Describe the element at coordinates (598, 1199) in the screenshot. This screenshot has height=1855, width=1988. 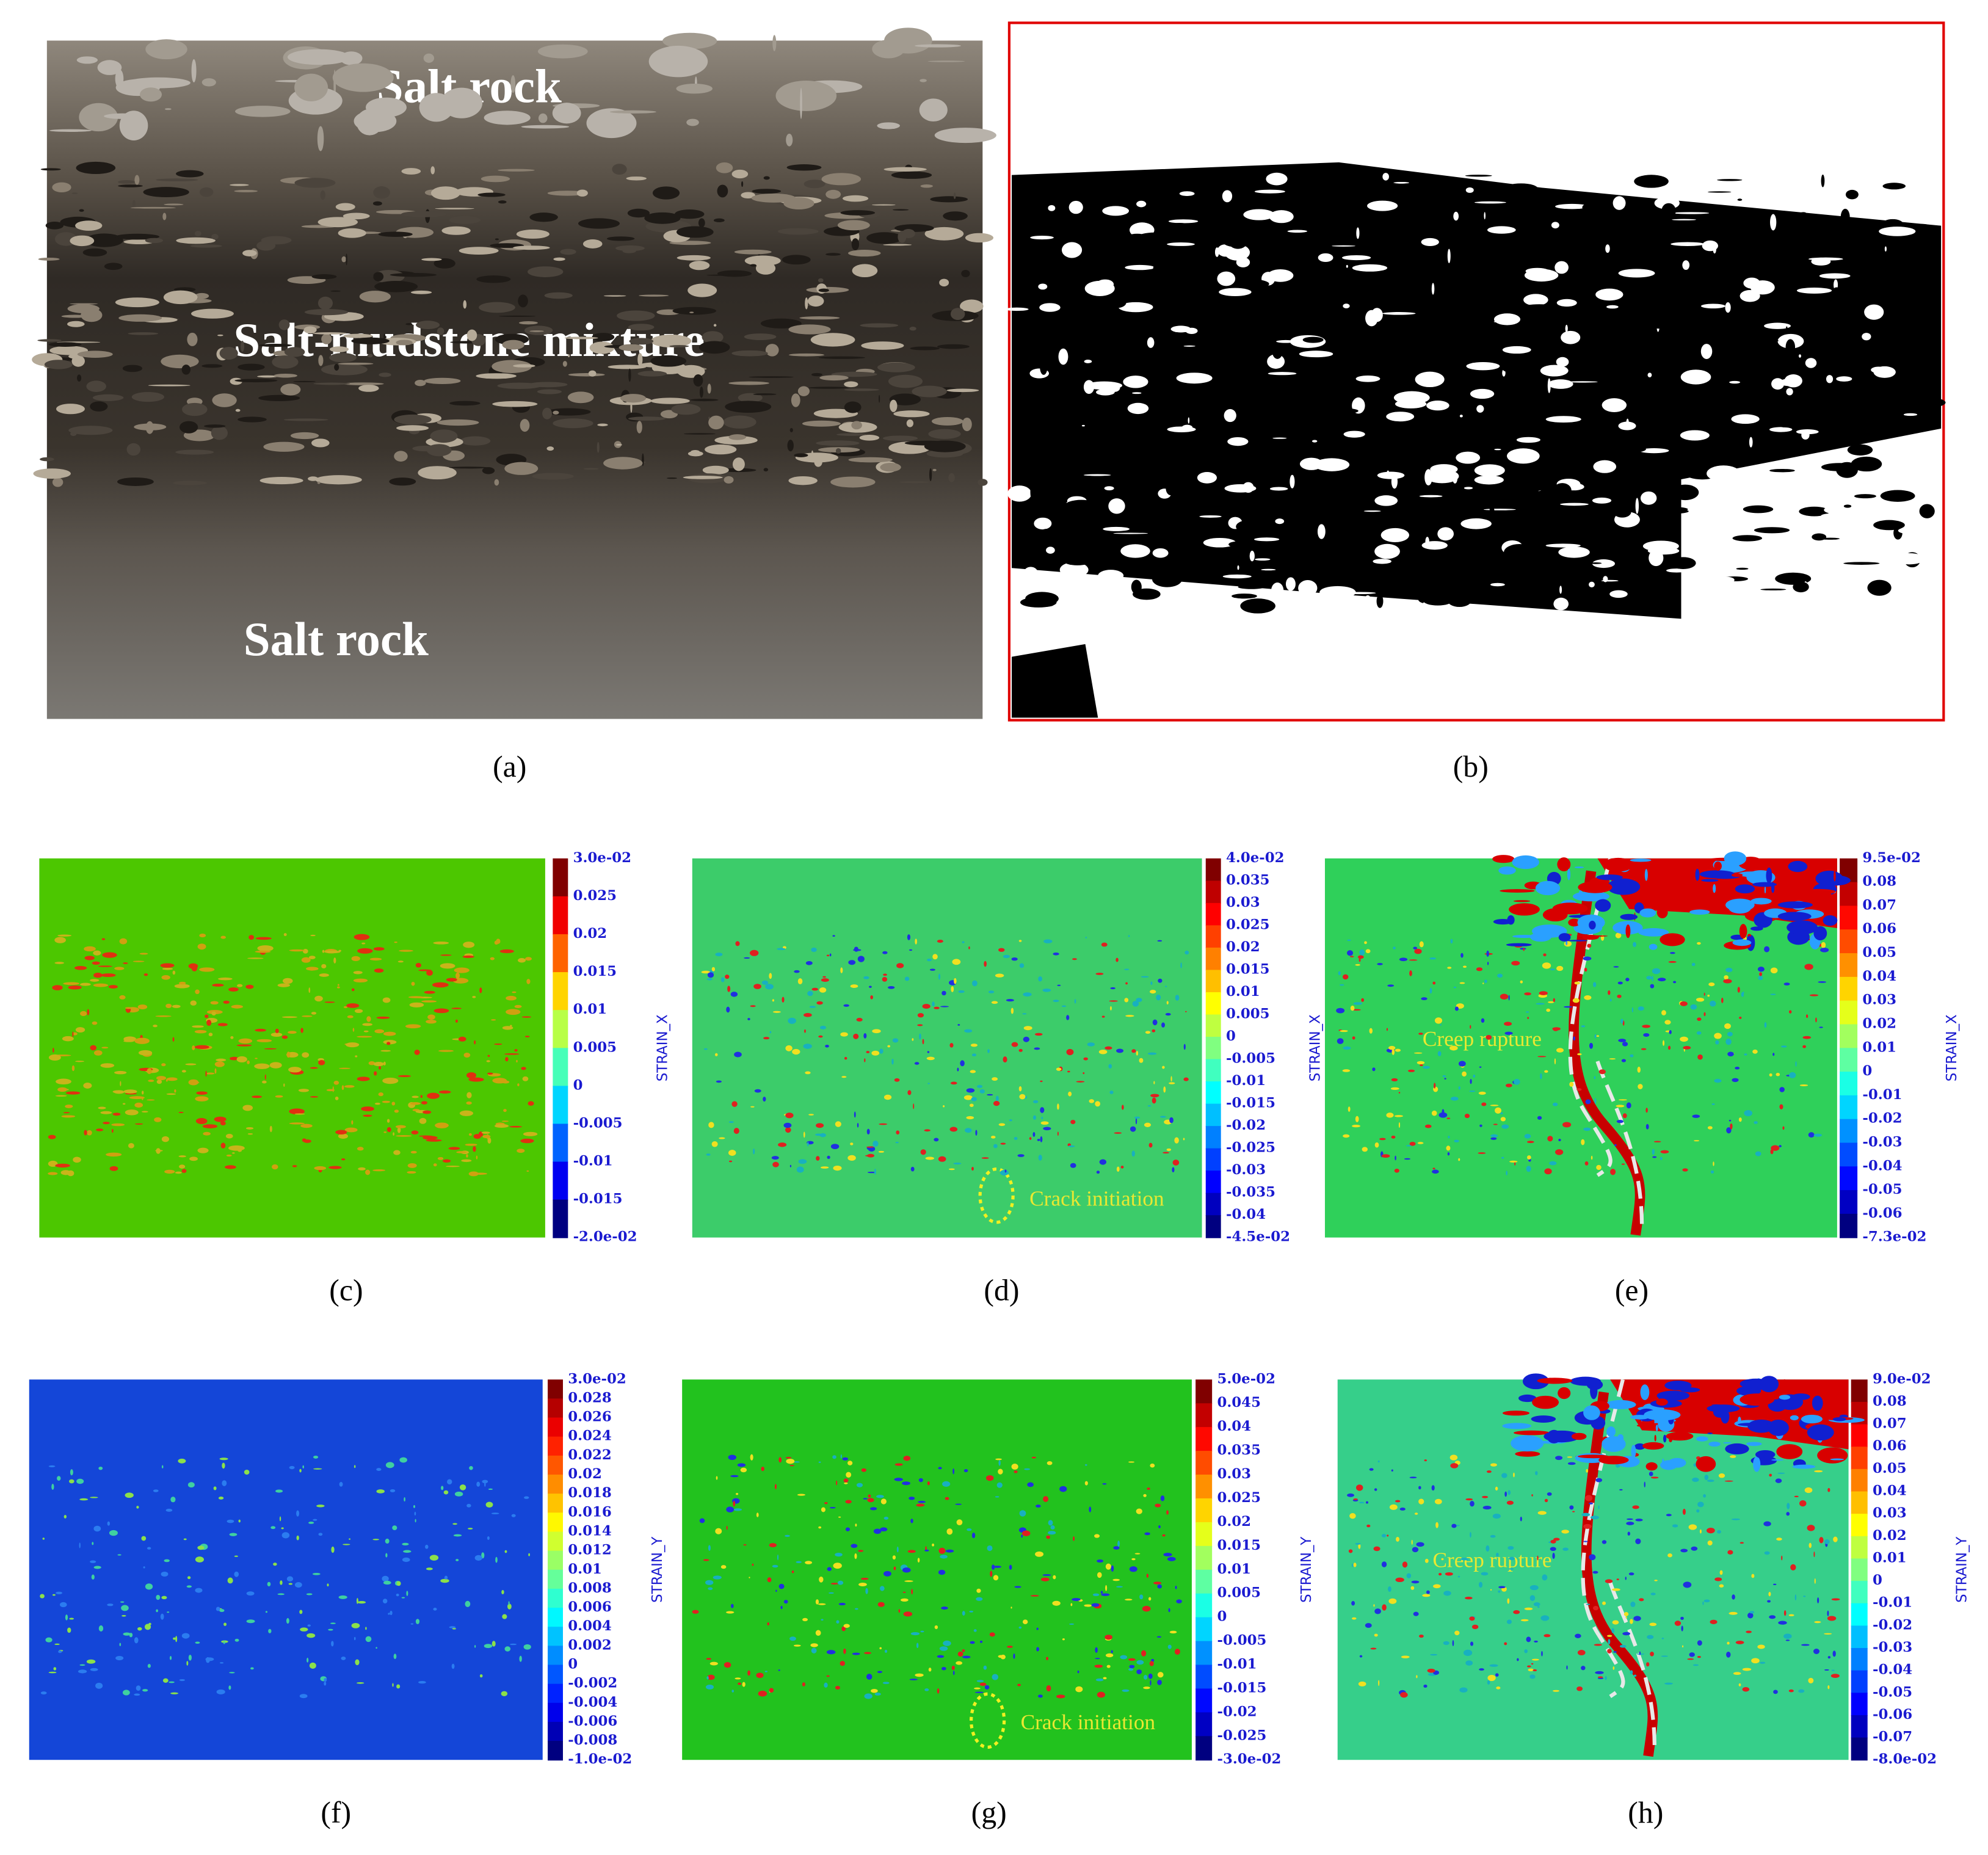
I see `colorbar-label: -0.015` at that location.